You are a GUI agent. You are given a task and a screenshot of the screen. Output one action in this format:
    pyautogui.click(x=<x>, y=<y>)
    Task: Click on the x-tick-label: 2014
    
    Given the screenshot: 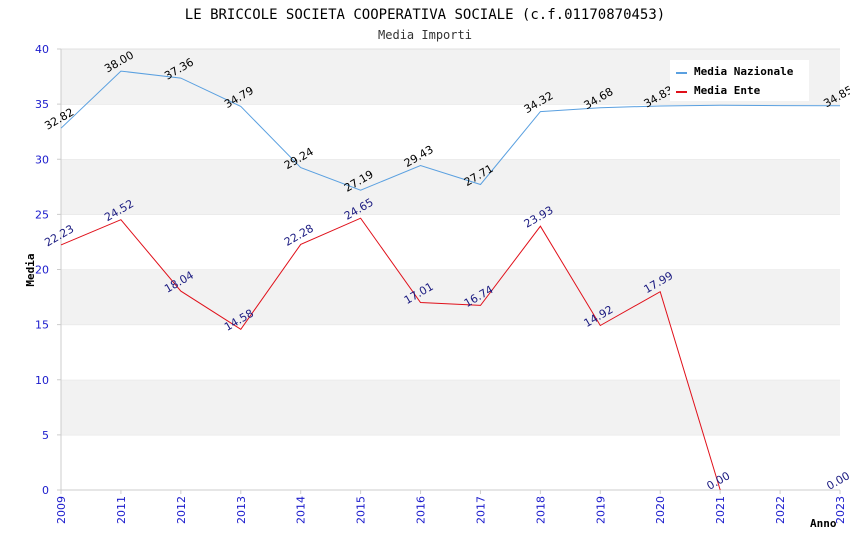 What is the action you would take?
    pyautogui.click(x=301, y=510)
    